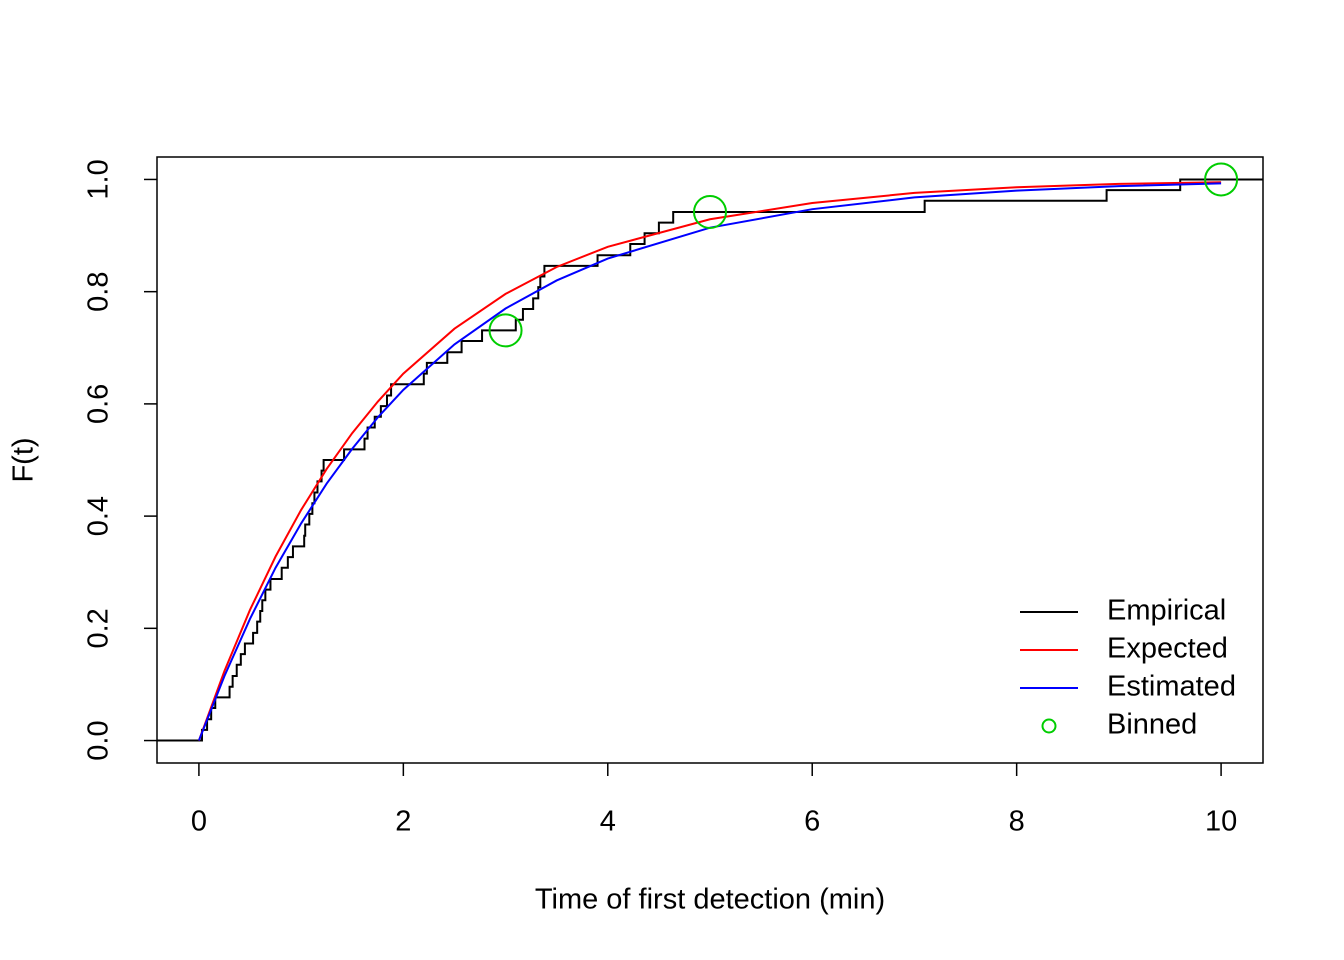 The height and width of the screenshot is (960, 1344). What do you see at coordinates (812, 822) in the screenshot?
I see `x-tick-label: 6` at bounding box center [812, 822].